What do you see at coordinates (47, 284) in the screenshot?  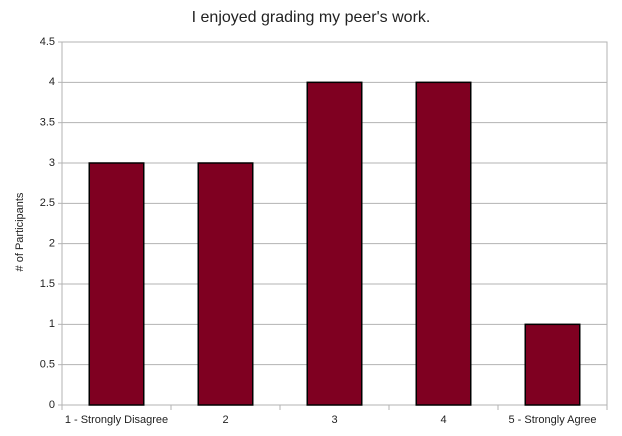 I see `y-tick-label: 1.5` at bounding box center [47, 284].